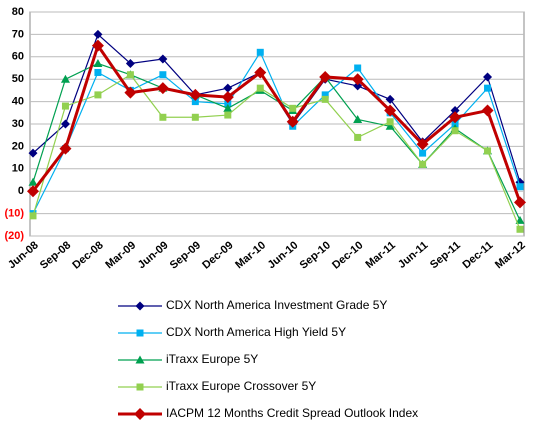 This screenshot has height=428, width=537. What do you see at coordinates (55, 255) in the screenshot?
I see `x-tick-label: Sep-08` at bounding box center [55, 255].